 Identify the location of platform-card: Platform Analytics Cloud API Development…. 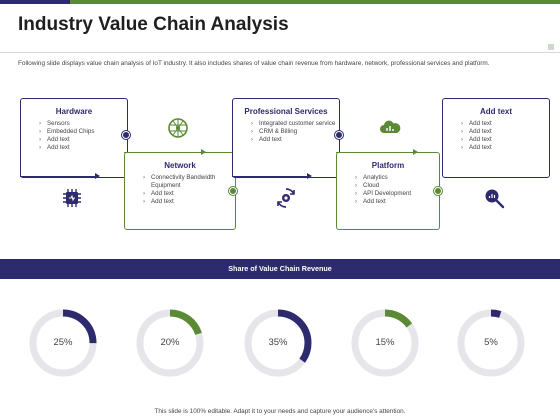
(388, 191).